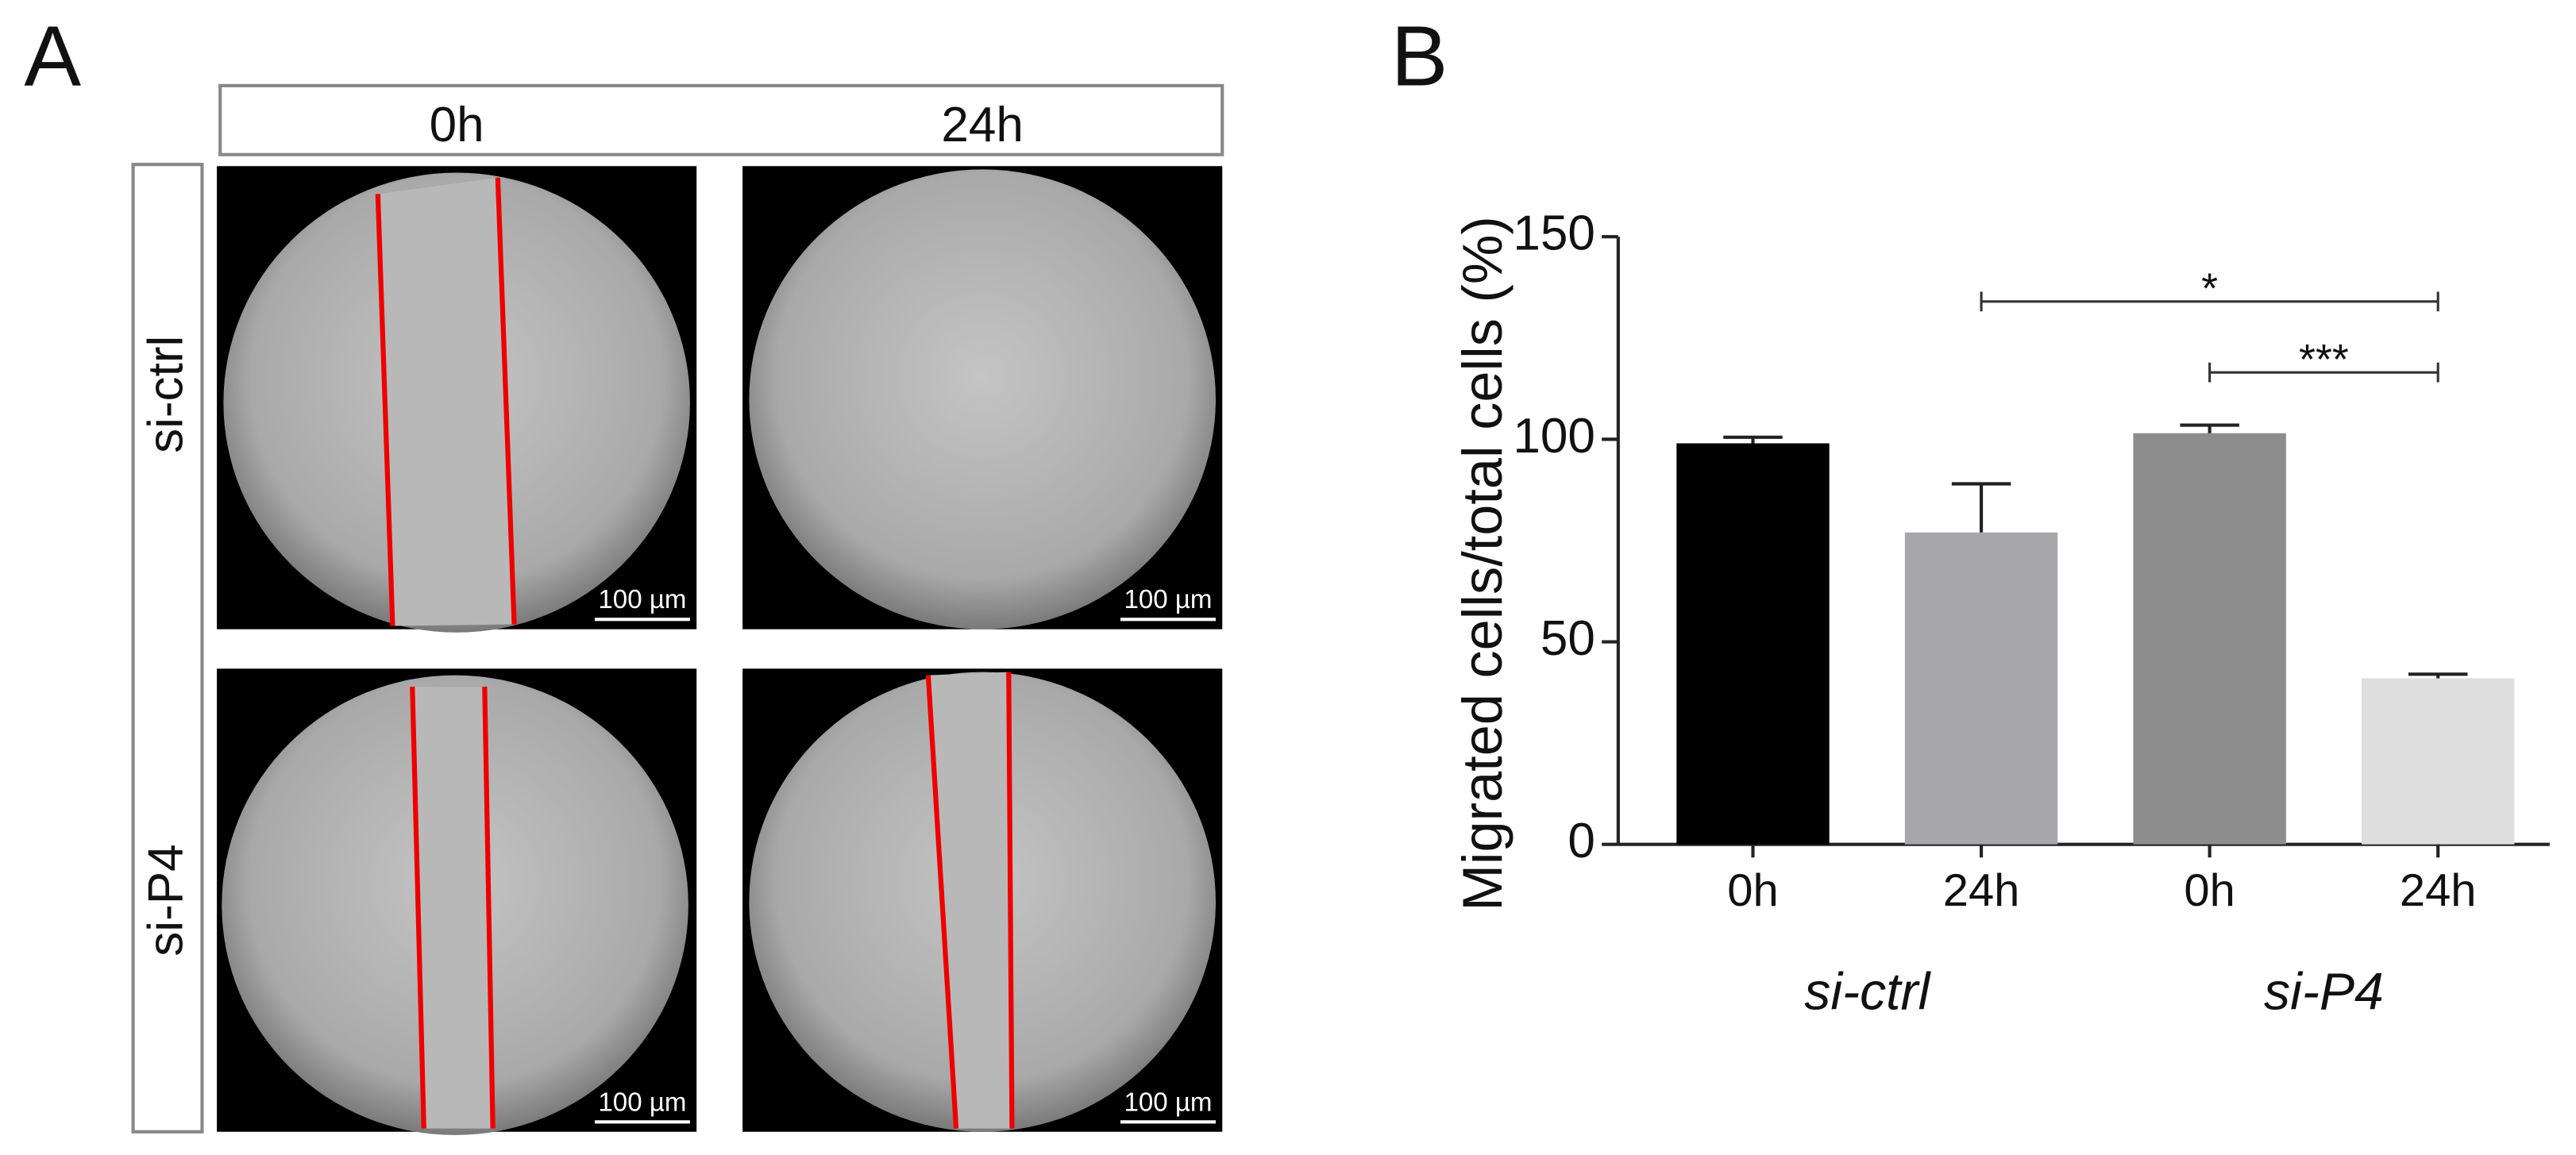  Describe the element at coordinates (721, 119) in the screenshot. I see `column-header-box` at that location.